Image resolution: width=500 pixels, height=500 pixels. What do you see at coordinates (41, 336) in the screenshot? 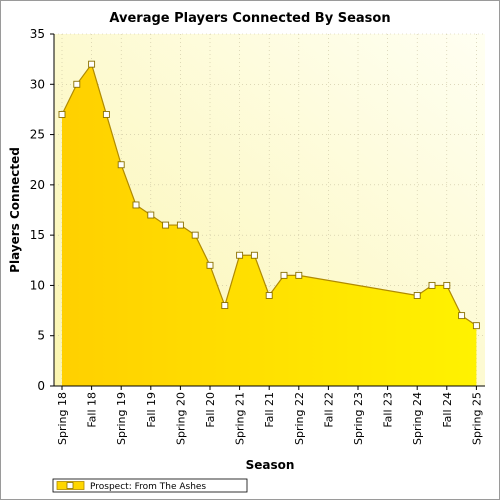
I see `y-tick-label: 5` at bounding box center [41, 336].